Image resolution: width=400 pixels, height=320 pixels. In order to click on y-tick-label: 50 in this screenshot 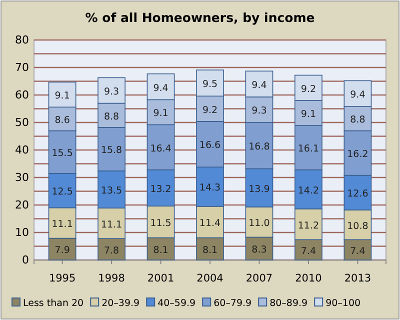, I will do `click(22, 123)`.